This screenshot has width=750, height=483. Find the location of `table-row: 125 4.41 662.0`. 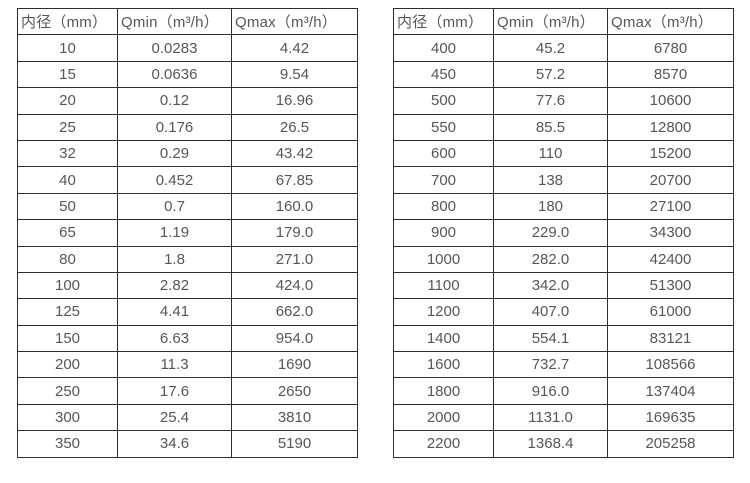

table-row: 125 4.41 662.0 is located at coordinates (187, 312).